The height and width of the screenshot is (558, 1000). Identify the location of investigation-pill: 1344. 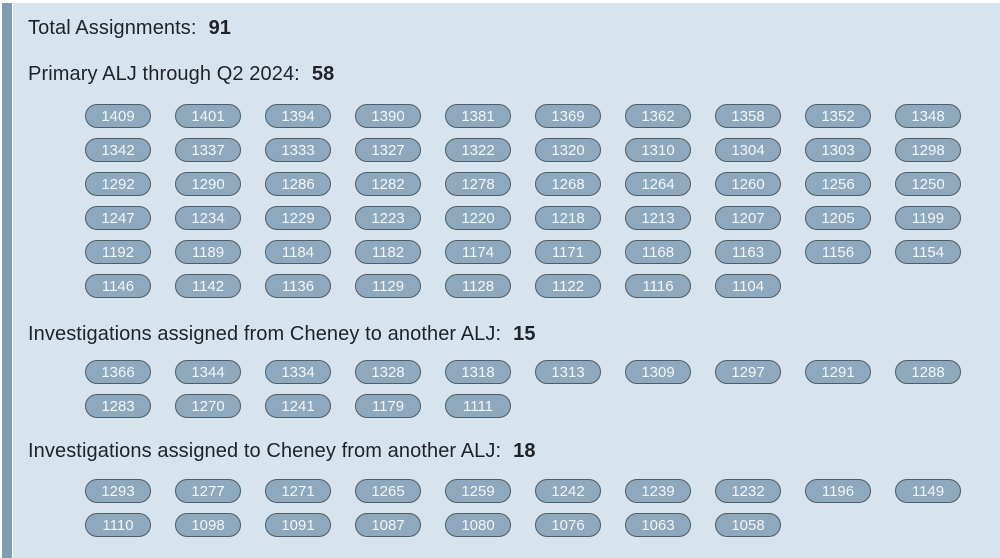
(208, 372).